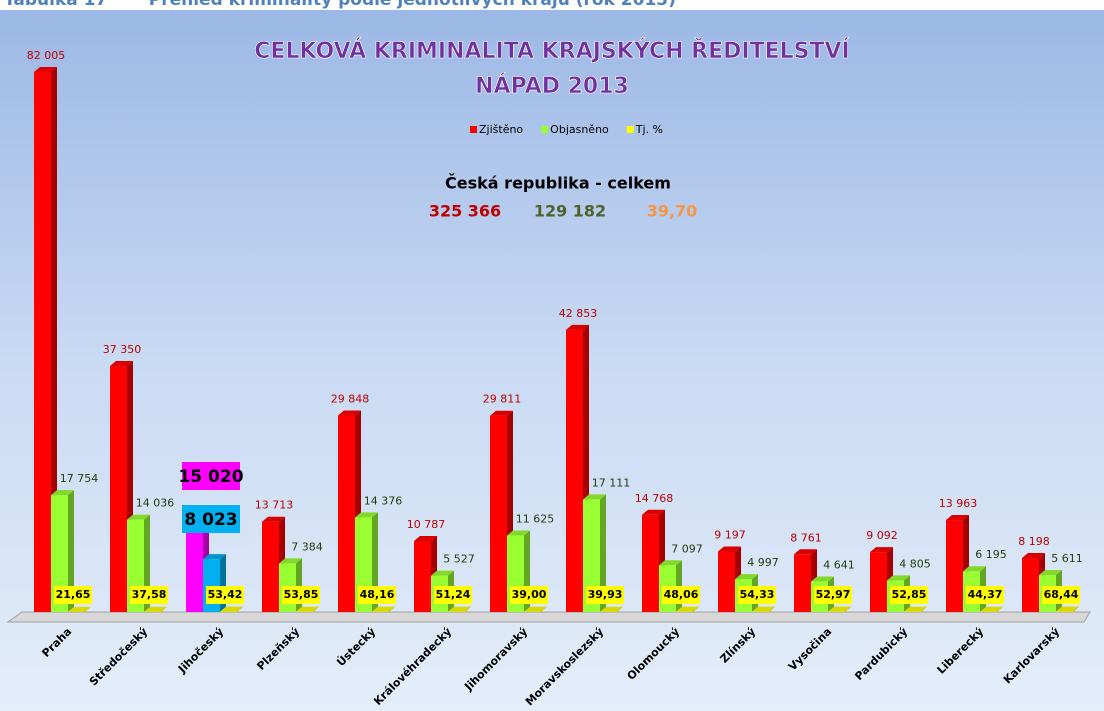  I want to click on value-label: 37 350, so click(122, 349).